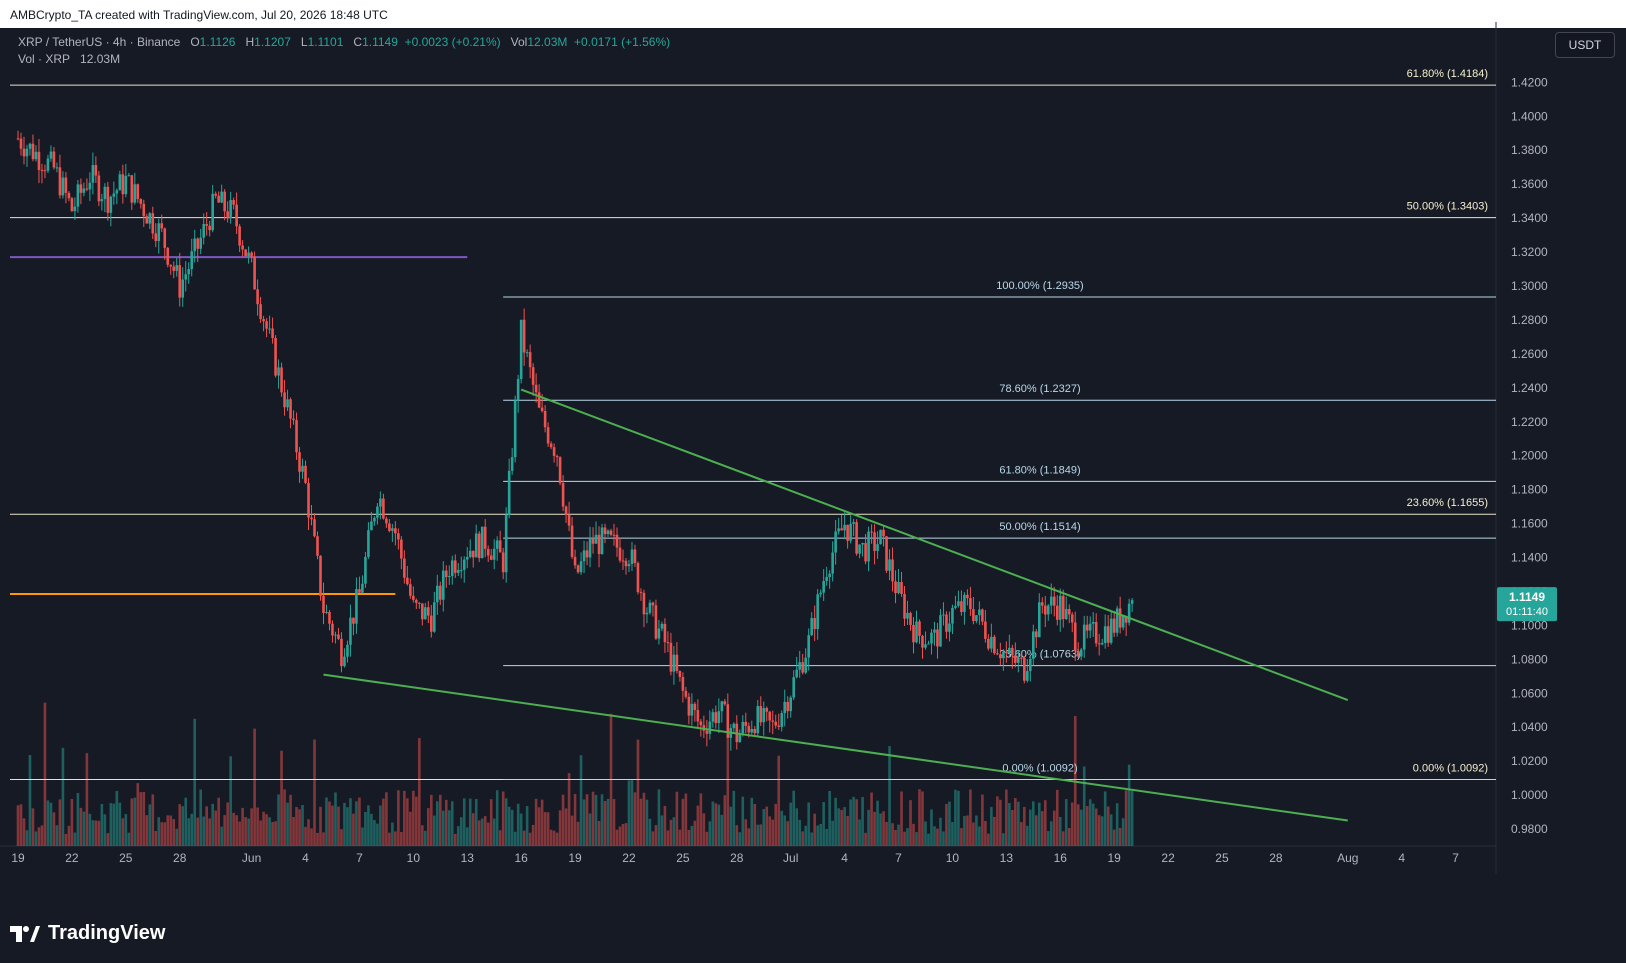 The height and width of the screenshot is (963, 1626). What do you see at coordinates (44, 59) in the screenshot?
I see `volume-indicator-label: Vol · XRP` at bounding box center [44, 59].